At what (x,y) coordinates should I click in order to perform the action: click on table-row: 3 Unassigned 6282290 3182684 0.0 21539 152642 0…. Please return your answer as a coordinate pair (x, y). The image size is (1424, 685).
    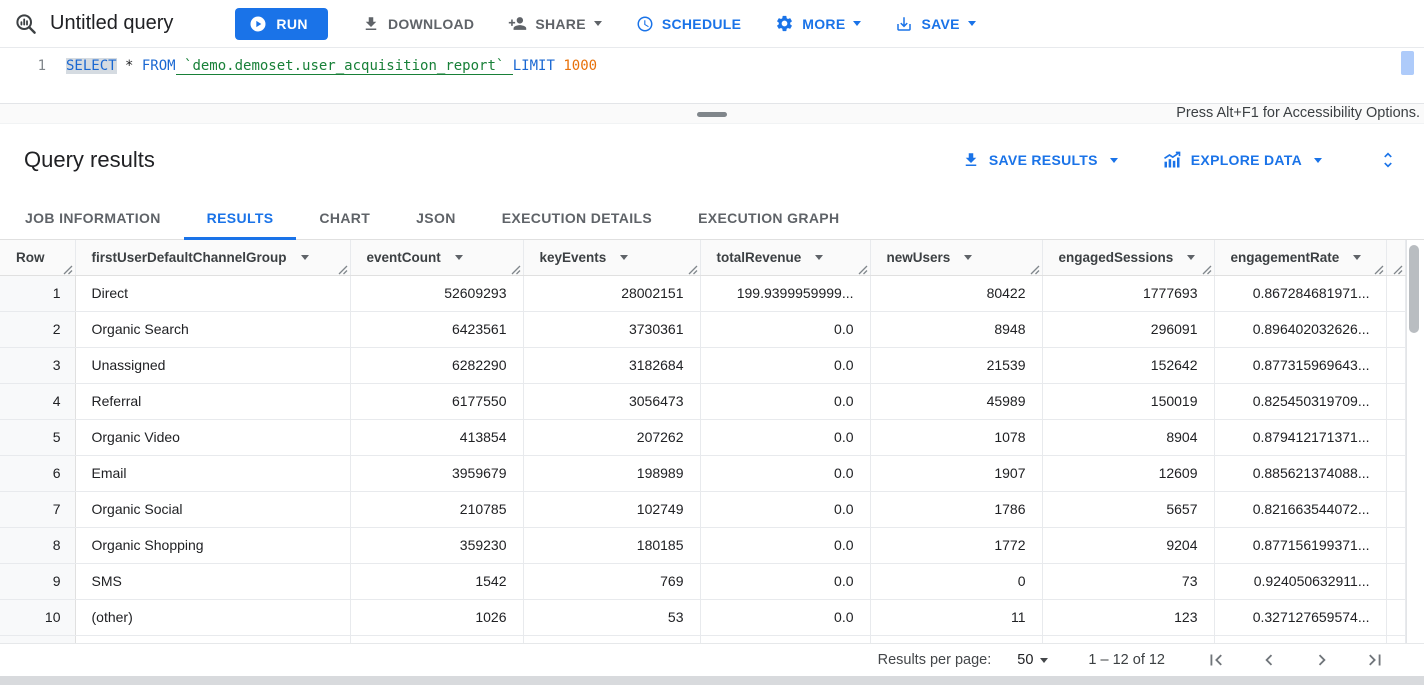
    Looking at the image, I should click on (703, 365).